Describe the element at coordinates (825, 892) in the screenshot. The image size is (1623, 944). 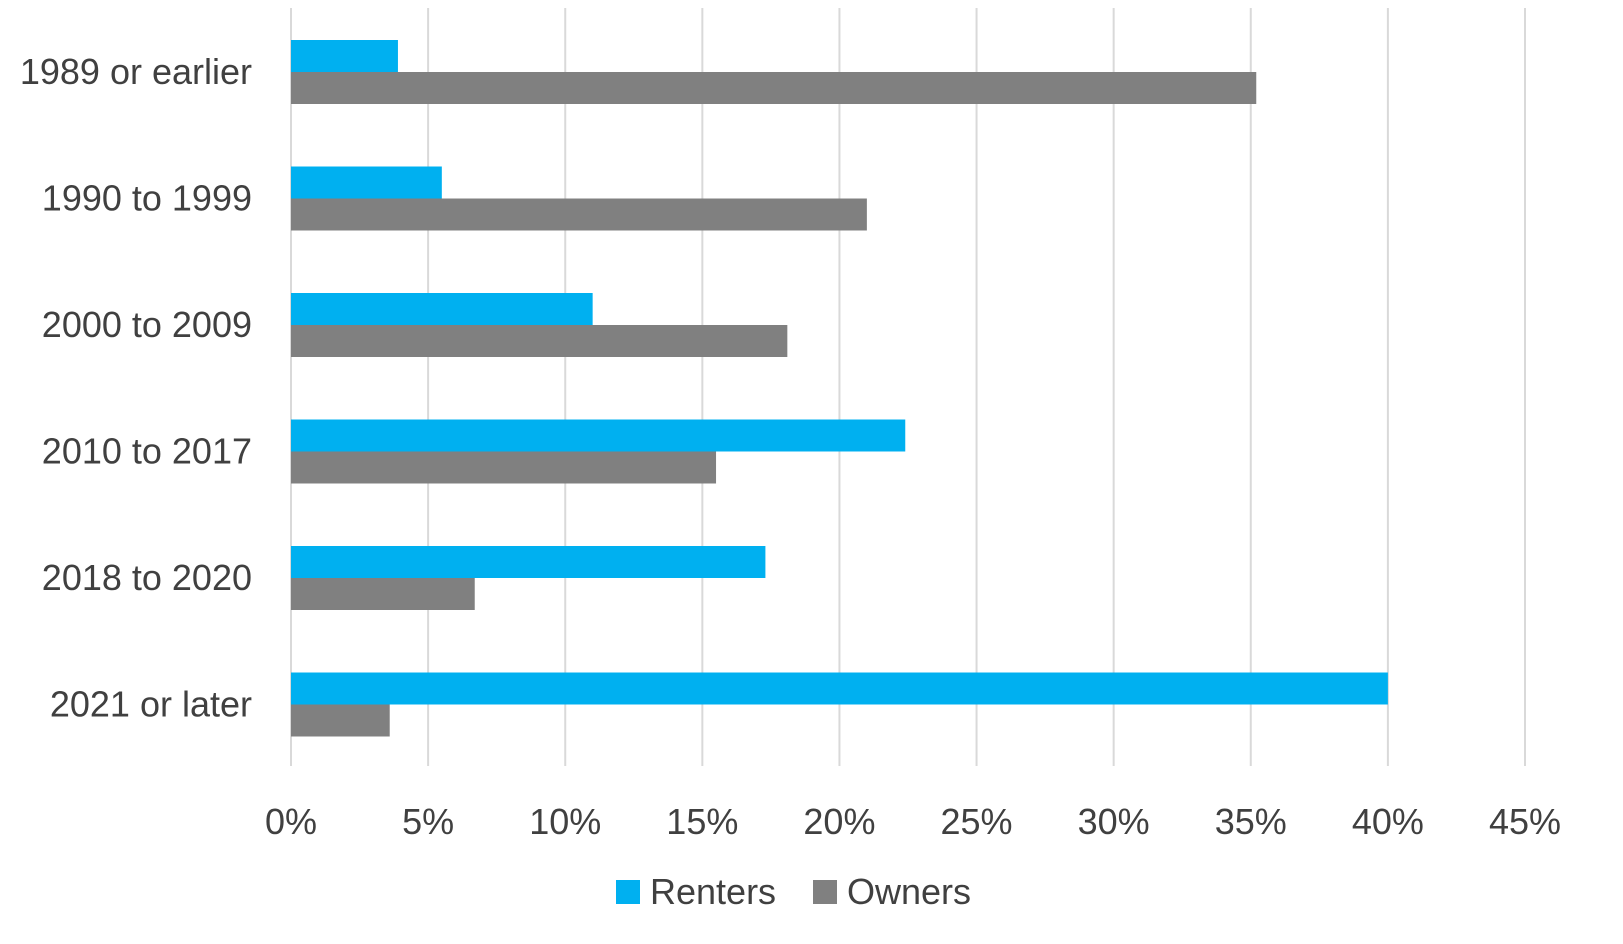
I see `owners-legend-swatch` at that location.